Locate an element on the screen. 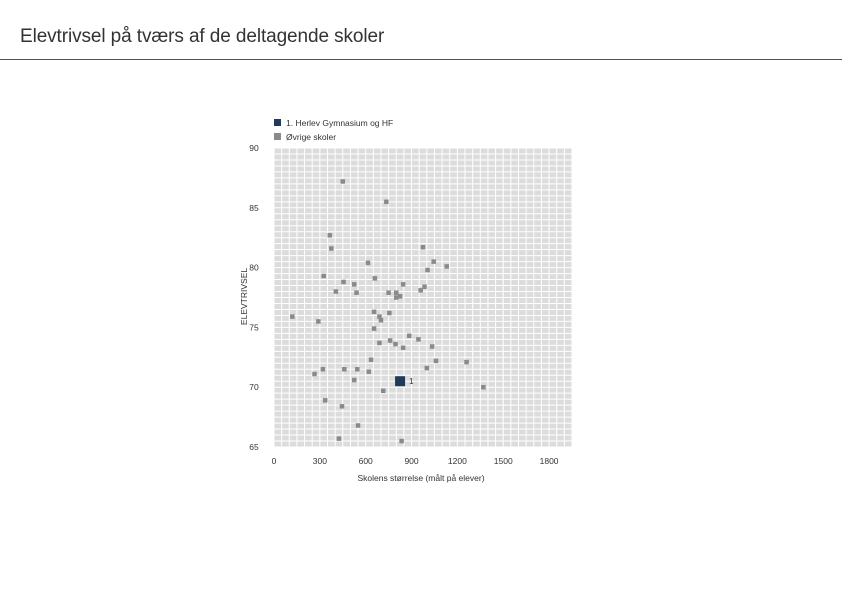 The image size is (842, 595). x-axis-label: Skolens størrelse (målt på elever) is located at coordinates (420, 478).